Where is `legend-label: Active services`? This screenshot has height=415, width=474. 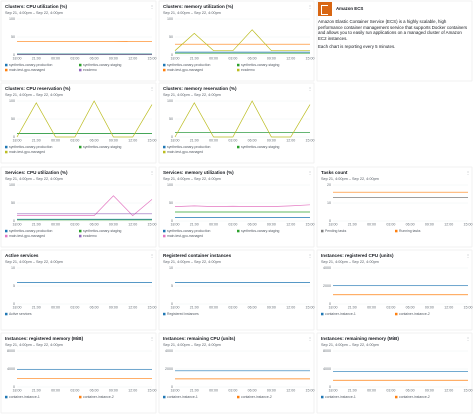 legend-label: Active services is located at coordinates (20, 314).